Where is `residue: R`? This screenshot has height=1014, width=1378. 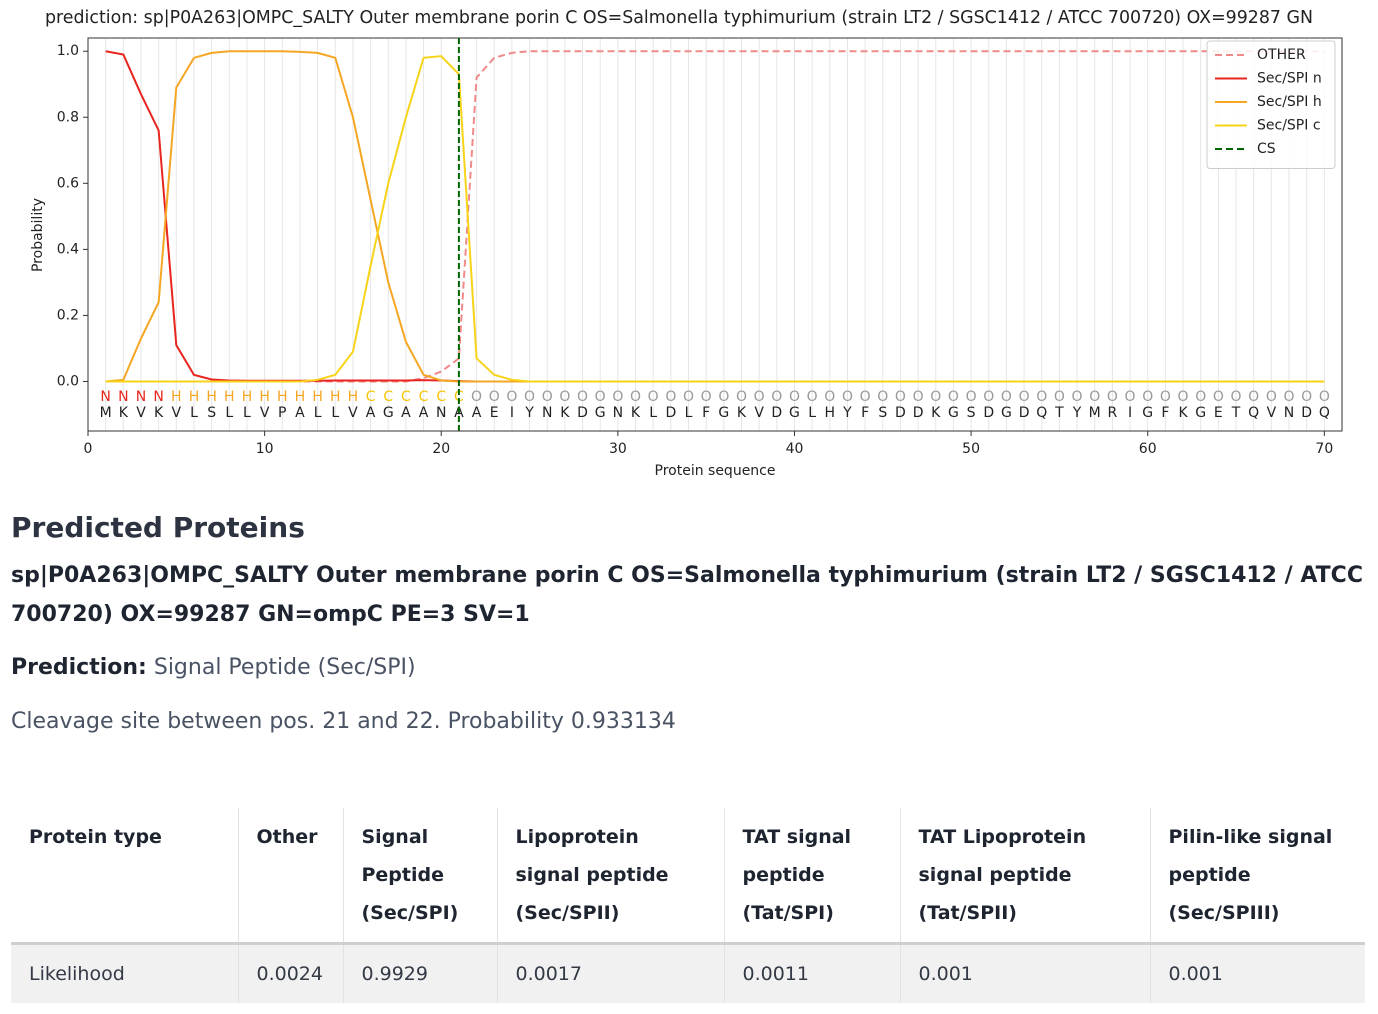 residue: R is located at coordinates (1113, 413).